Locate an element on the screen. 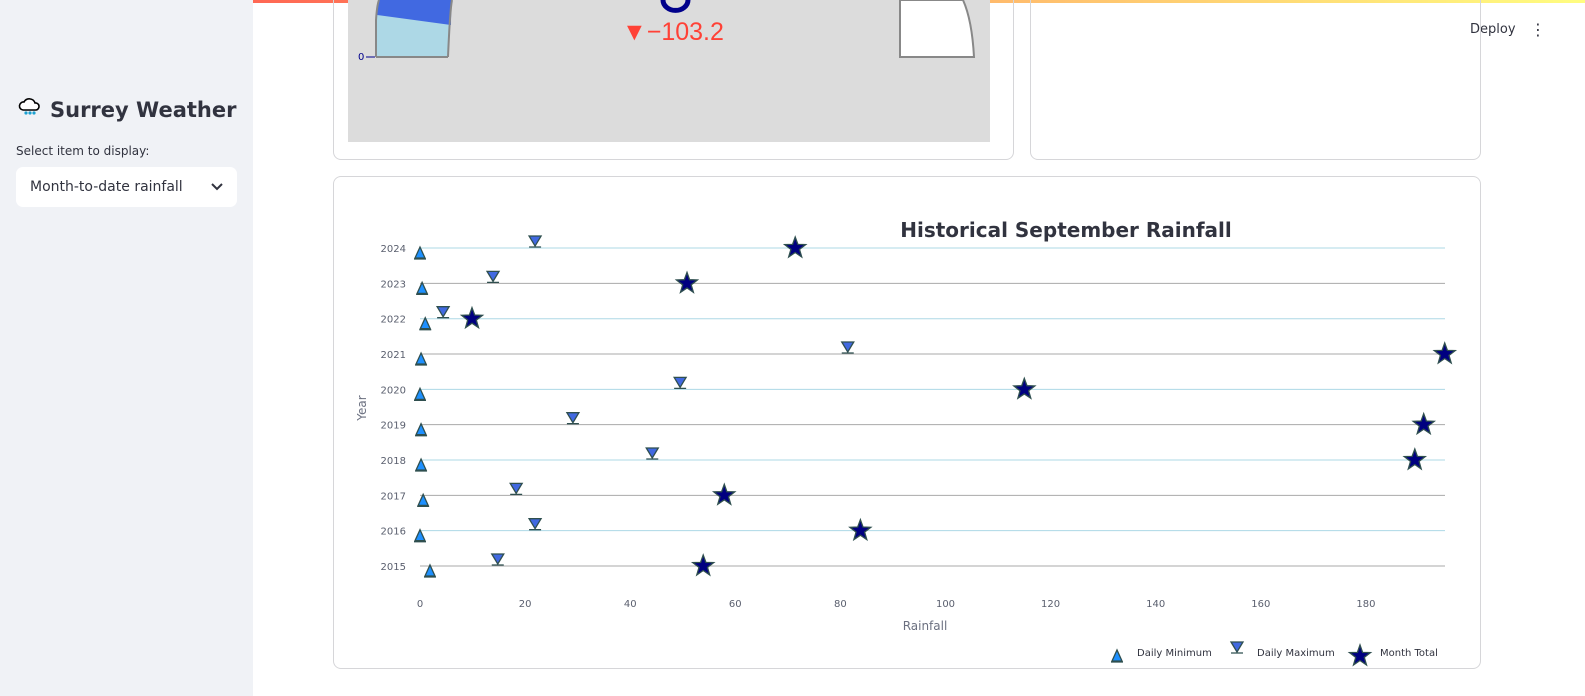 This screenshot has height=696, width=1585. item-select: Month-to-date rainfall is located at coordinates (126, 187).